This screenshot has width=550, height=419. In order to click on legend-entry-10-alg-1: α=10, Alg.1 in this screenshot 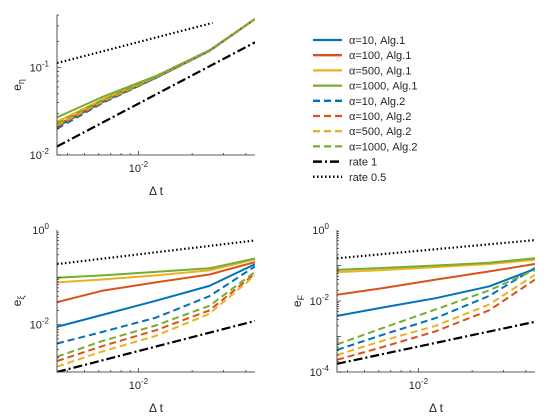, I will do `click(359, 41)`.